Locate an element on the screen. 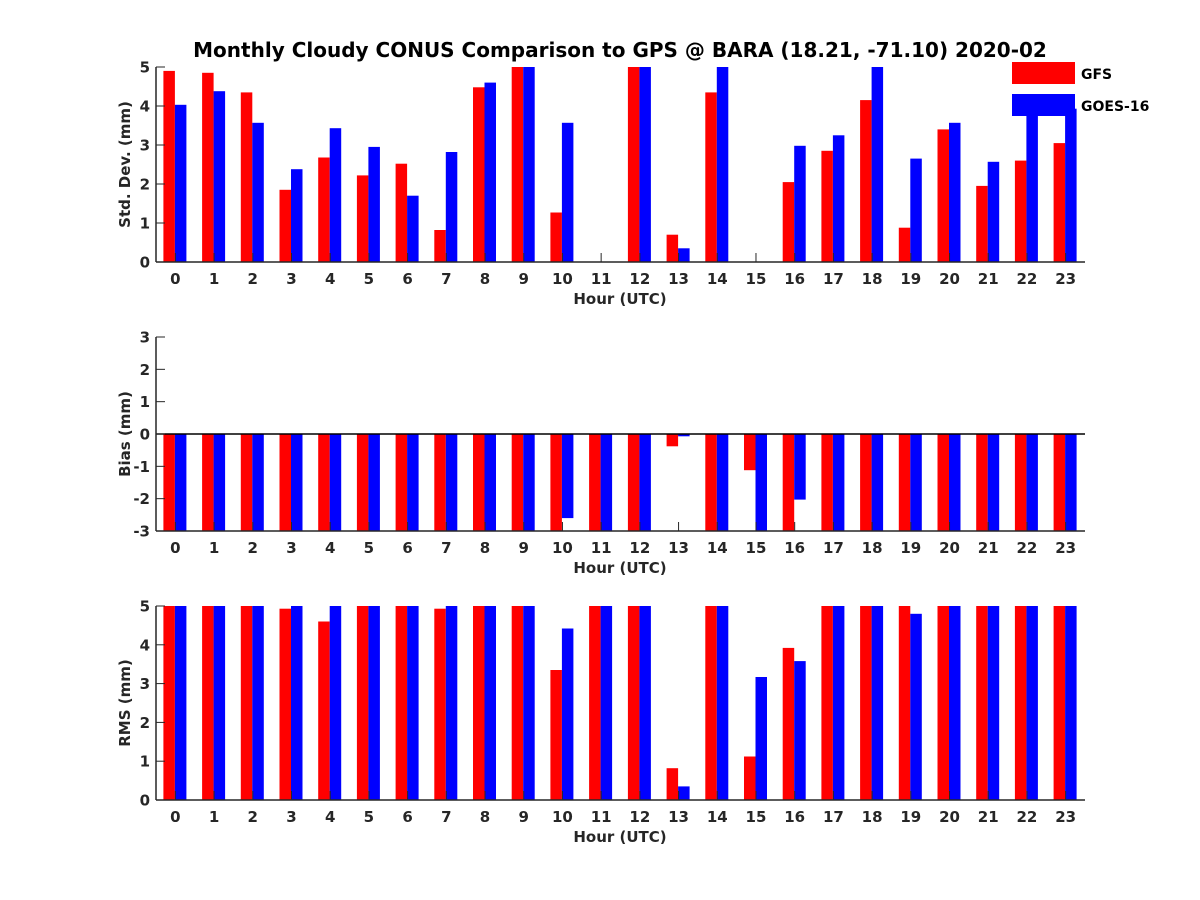  rms-xtick-label: 15 is located at coordinates (756, 817).